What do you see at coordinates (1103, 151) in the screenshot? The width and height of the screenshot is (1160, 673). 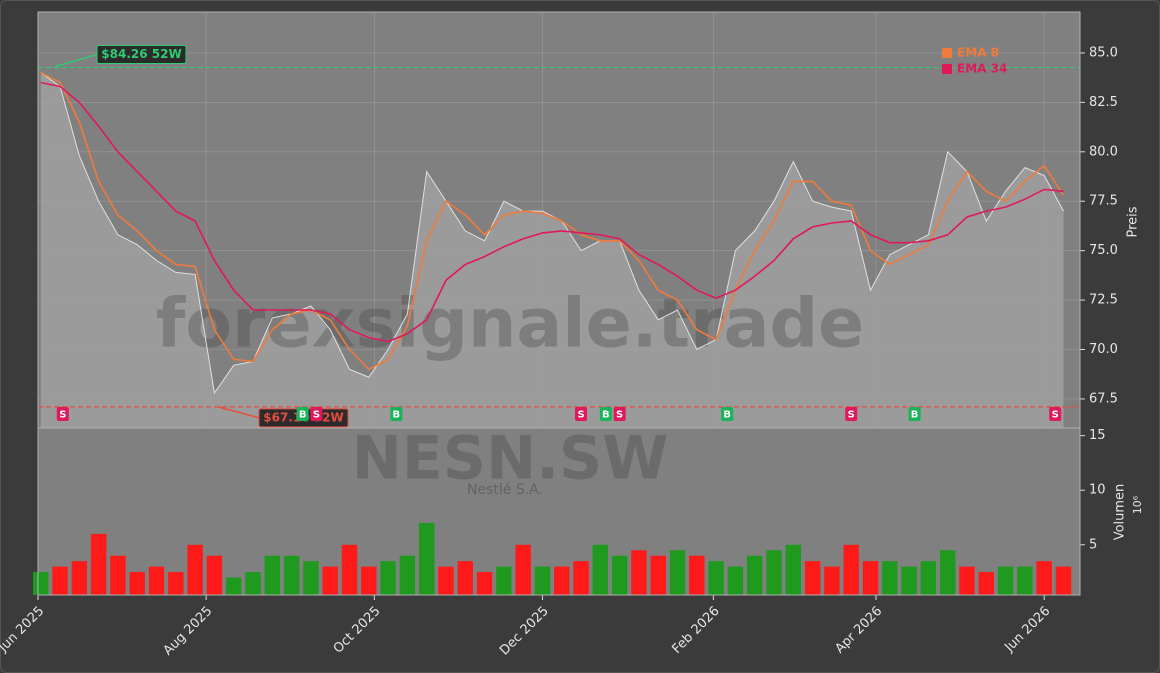 I see `y-tick-label: 80.0` at bounding box center [1103, 151].